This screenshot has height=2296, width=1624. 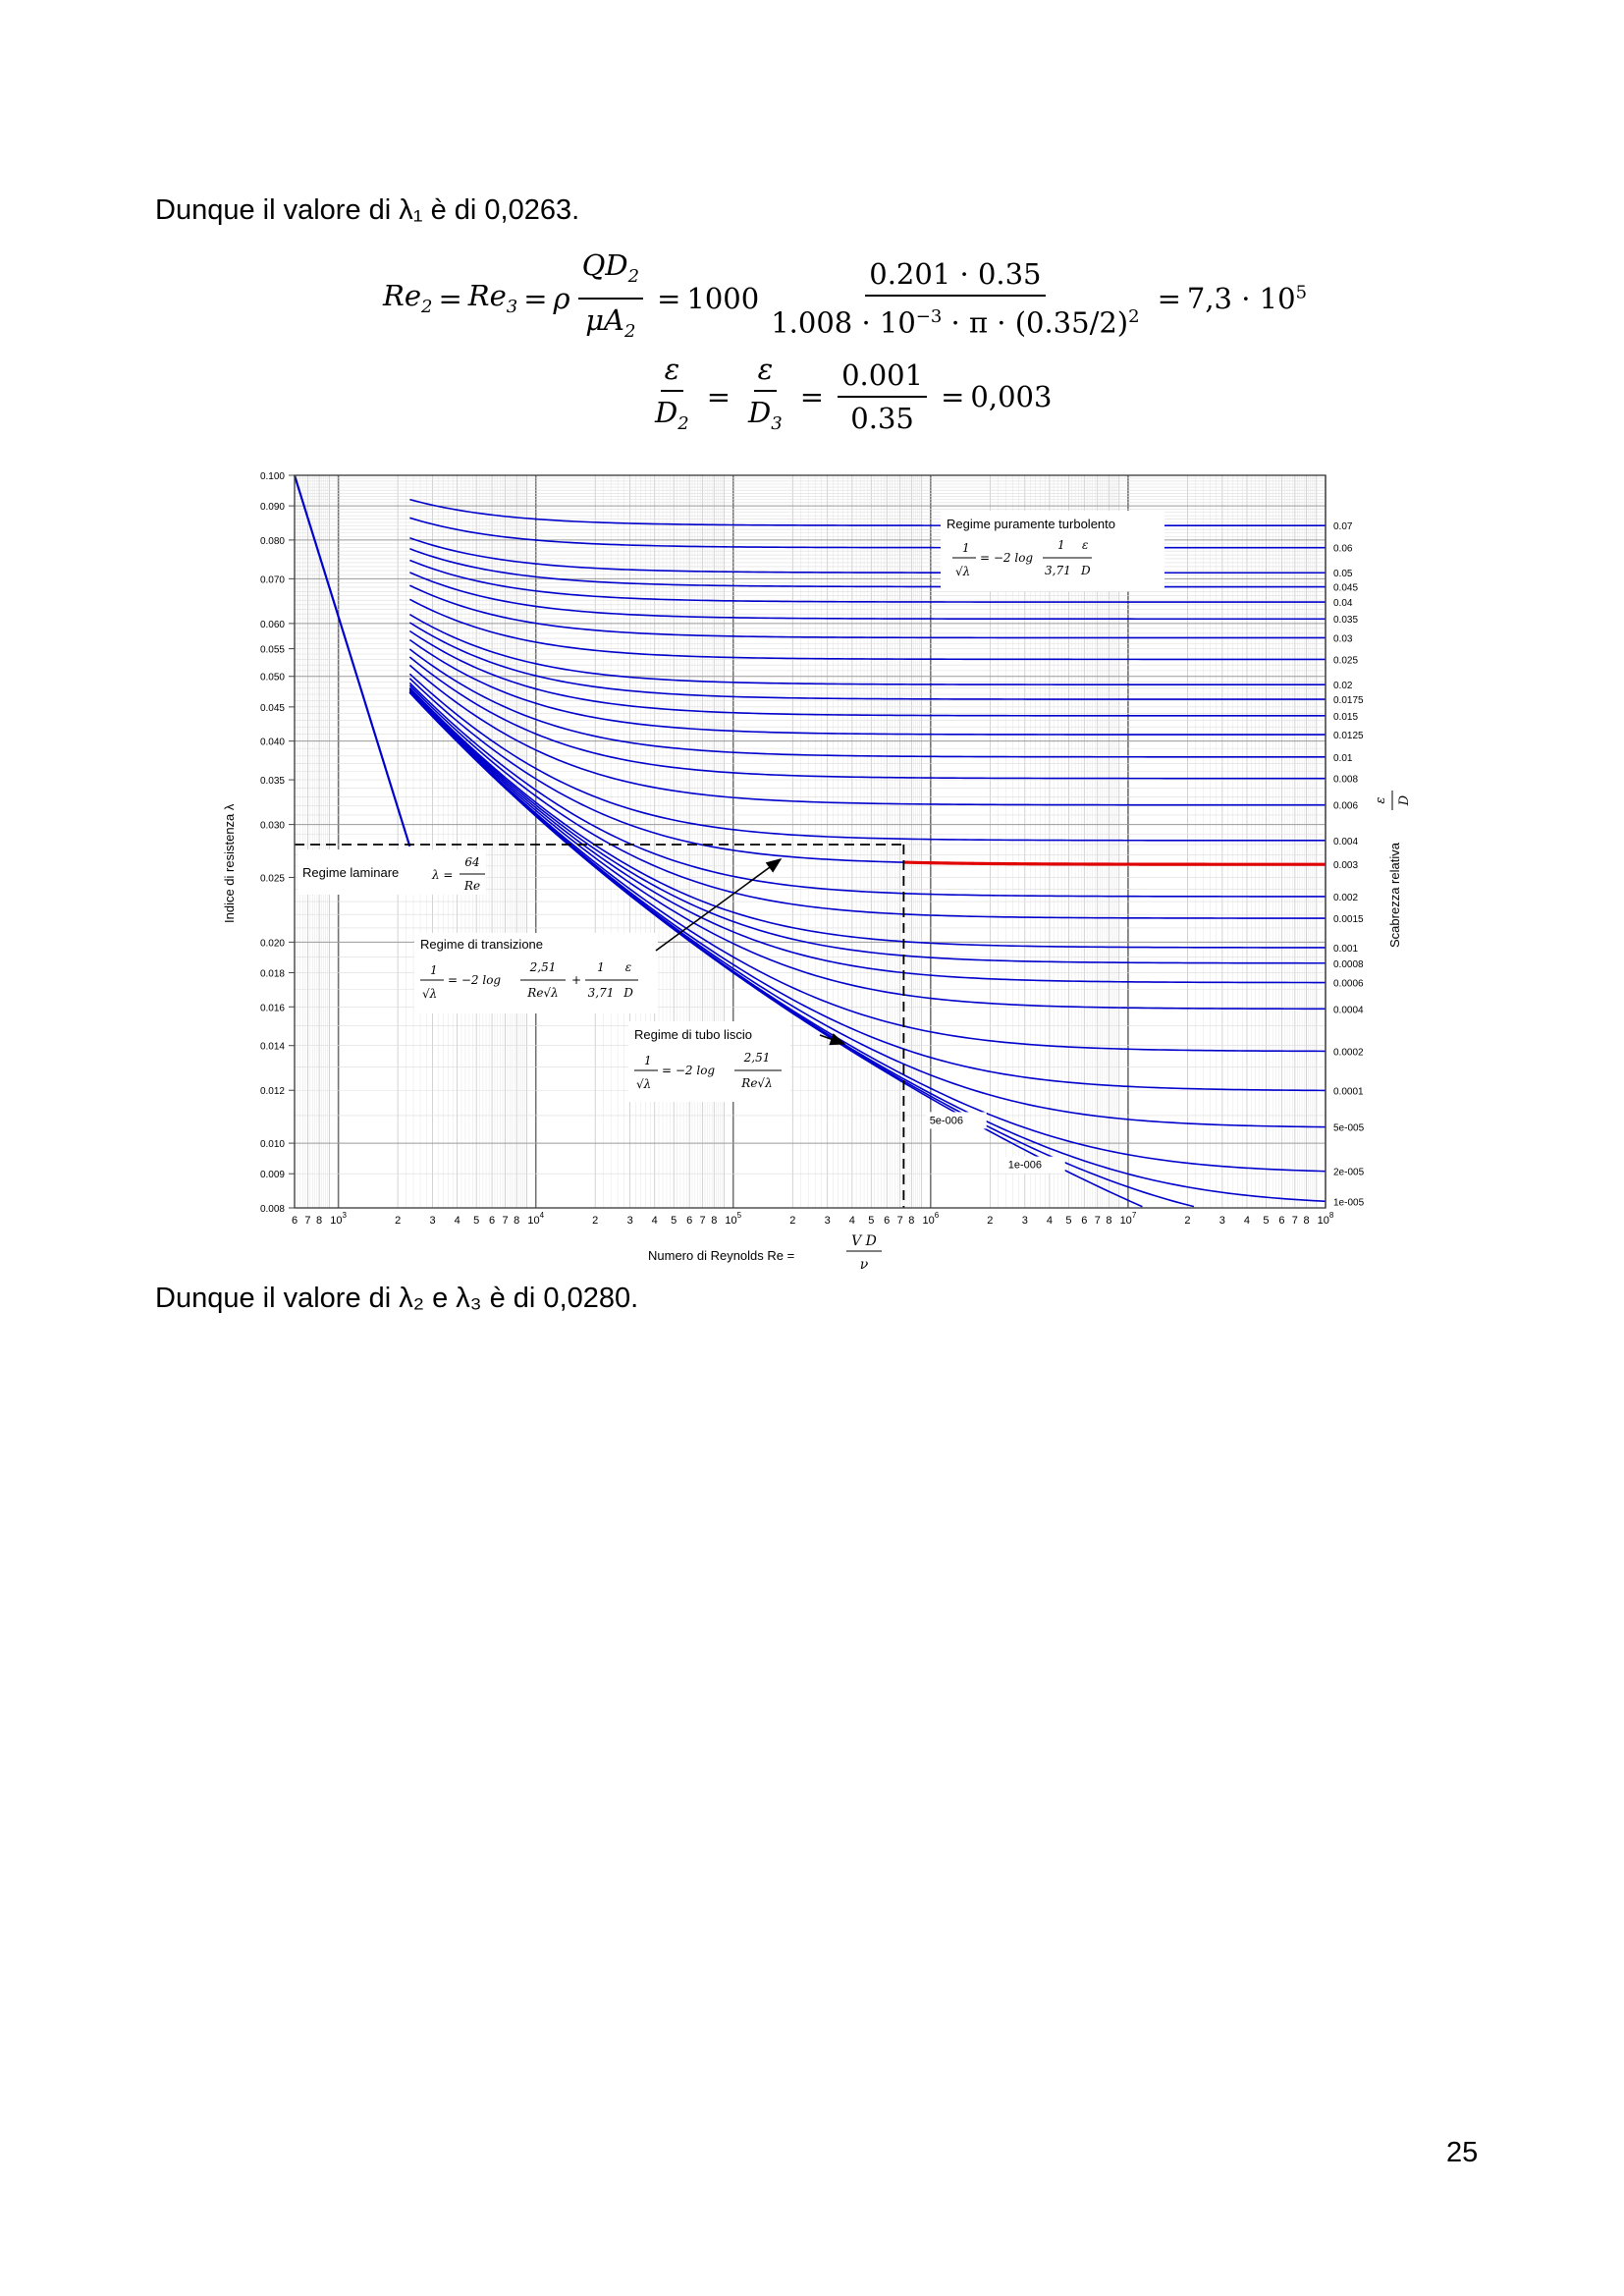 What do you see at coordinates (338, 1219) in the screenshot?
I see `x-tick-label: 10³` at bounding box center [338, 1219].